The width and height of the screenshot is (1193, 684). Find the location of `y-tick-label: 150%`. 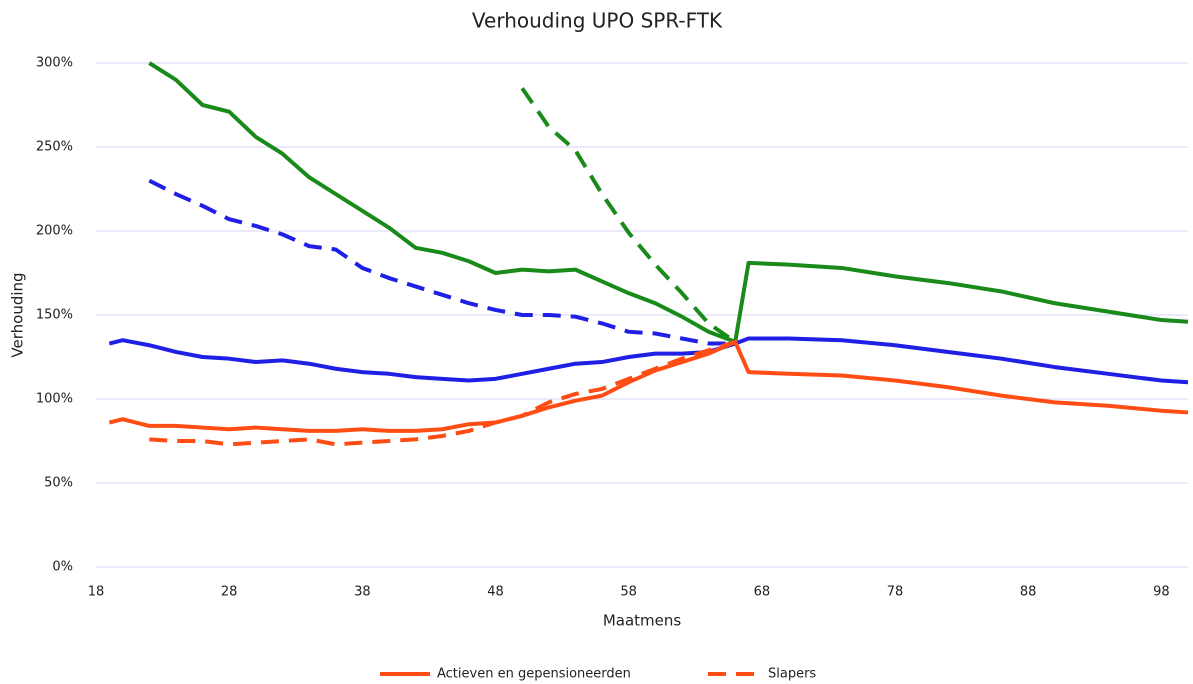

y-tick-label: 150% is located at coordinates (54, 315).